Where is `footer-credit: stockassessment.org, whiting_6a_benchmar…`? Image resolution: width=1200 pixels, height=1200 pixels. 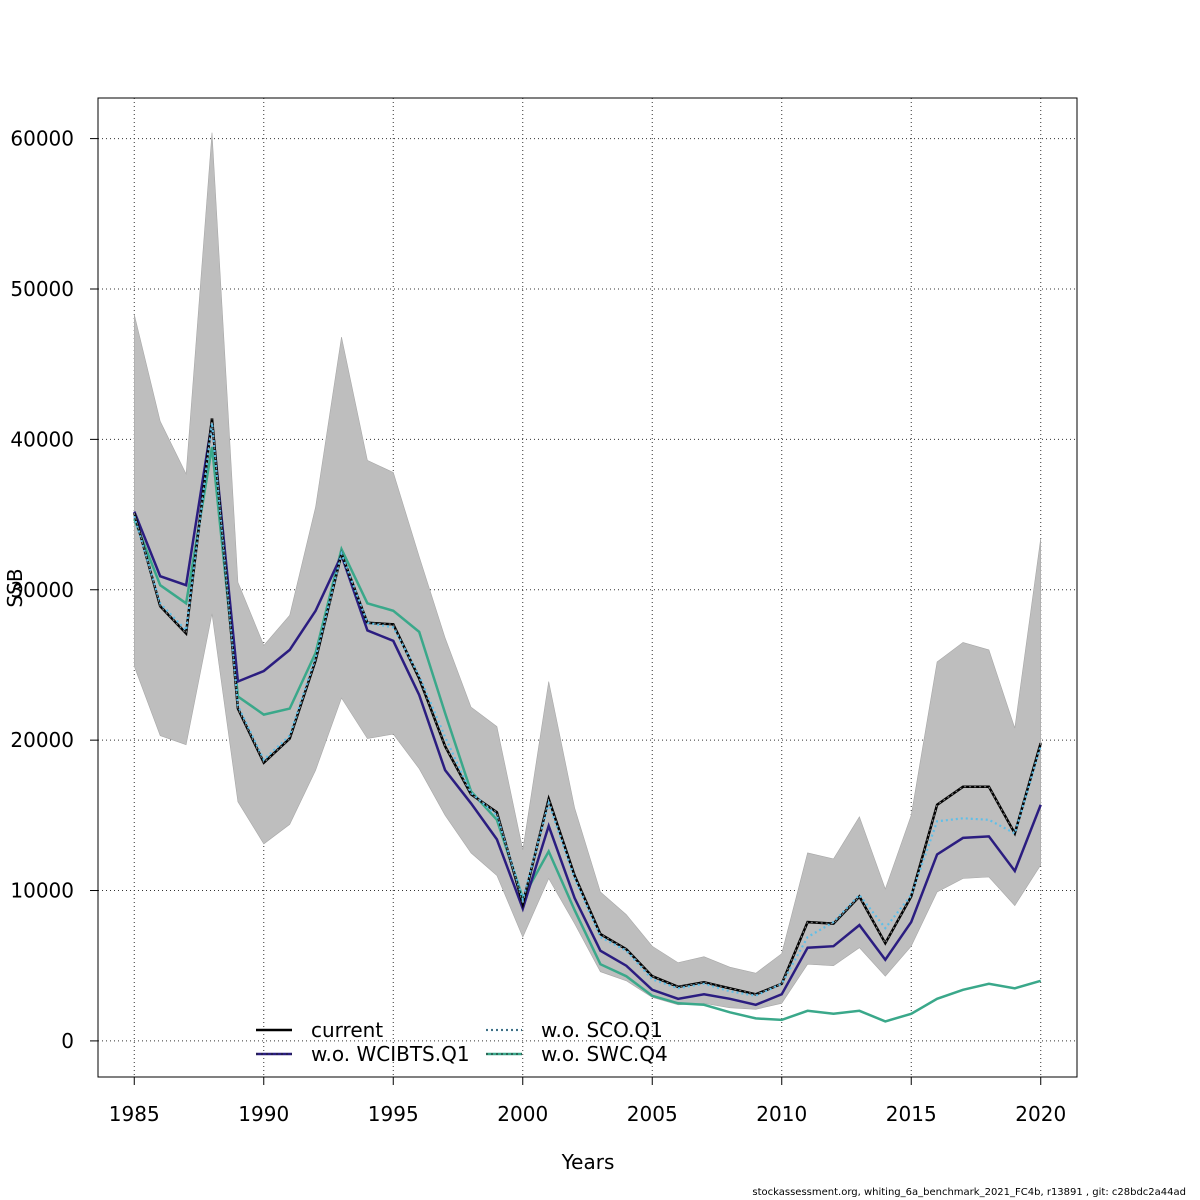 footer-credit: stockassessment.org, whiting_6a_benchmar… is located at coordinates (969, 1192).